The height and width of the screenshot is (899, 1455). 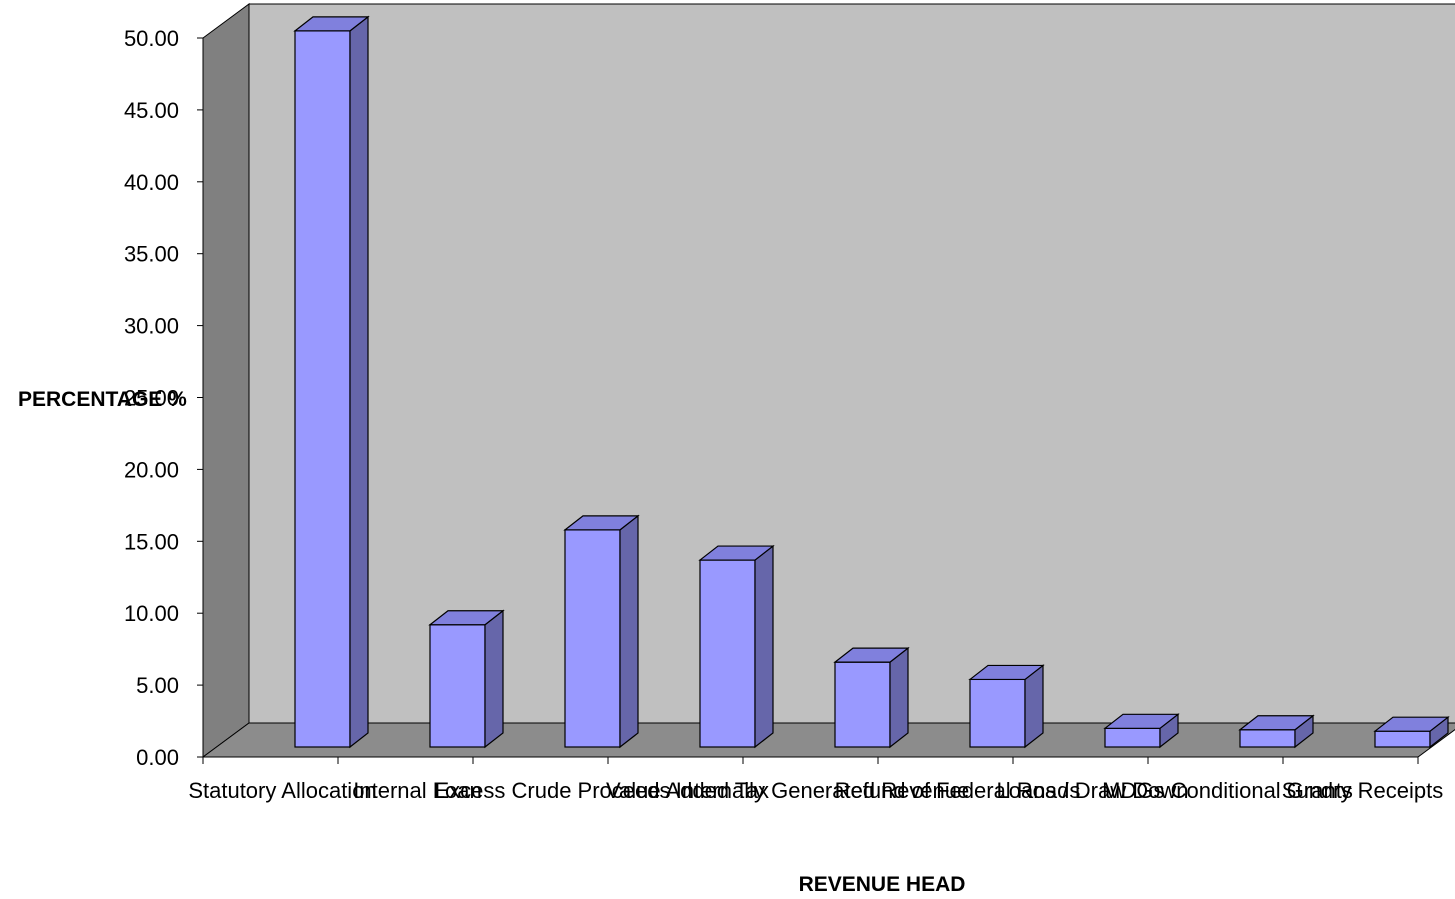 I want to click on y-tick-label: 10.00, so click(x=151, y=613).